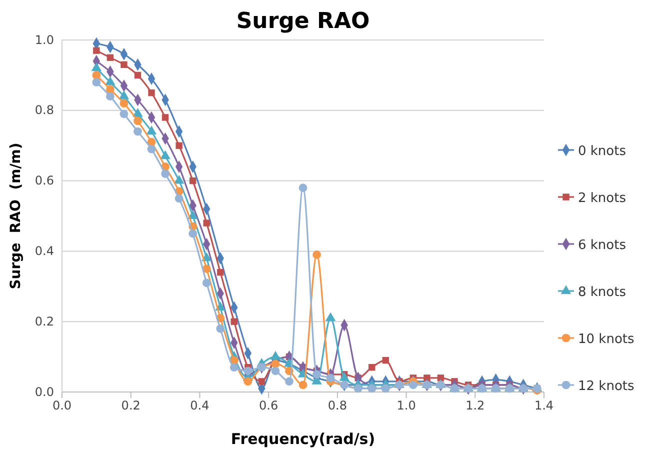 The width and height of the screenshot is (648, 472). What do you see at coordinates (200, 405) in the screenshot?
I see `x-tick-label: 0.4` at bounding box center [200, 405].